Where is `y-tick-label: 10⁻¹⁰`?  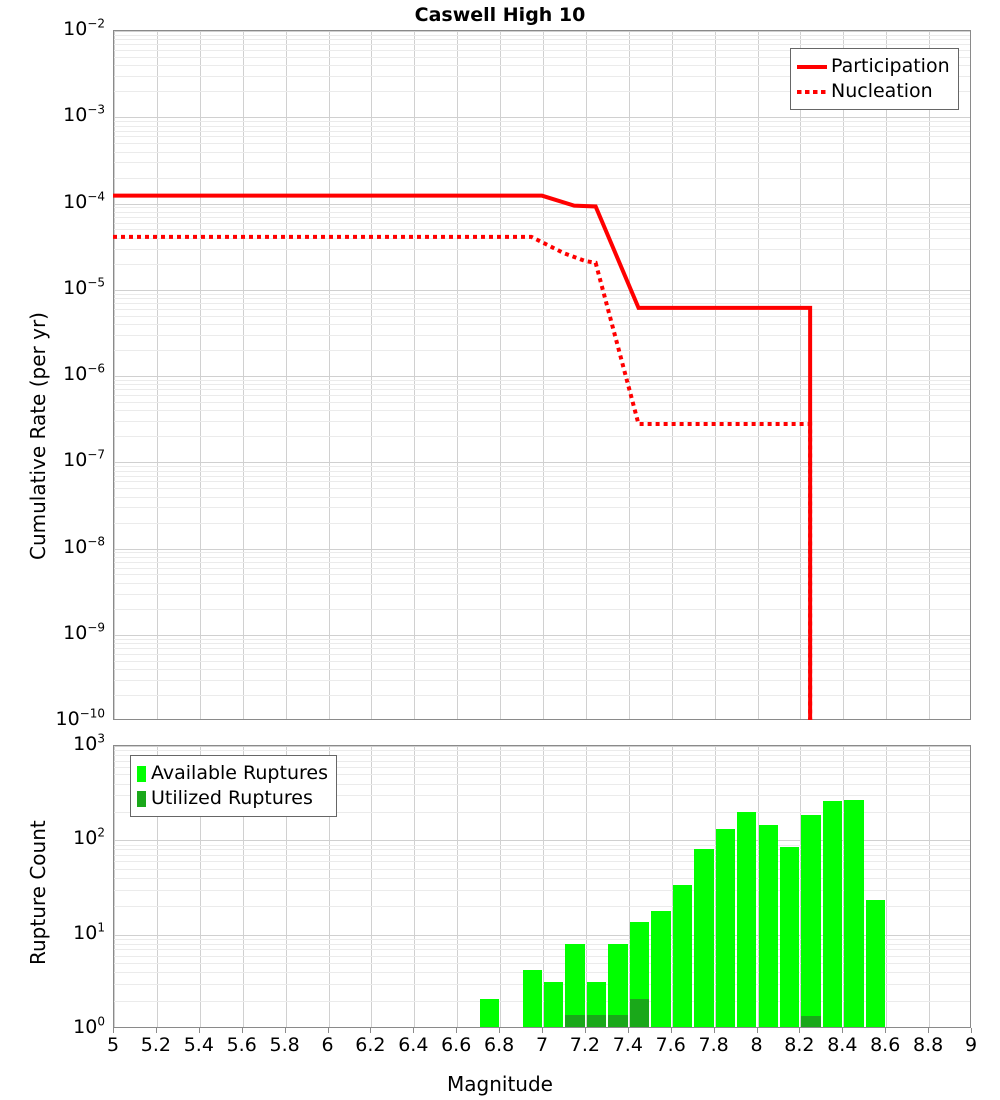 y-tick-label: 10⁻¹⁰ is located at coordinates (80, 718).